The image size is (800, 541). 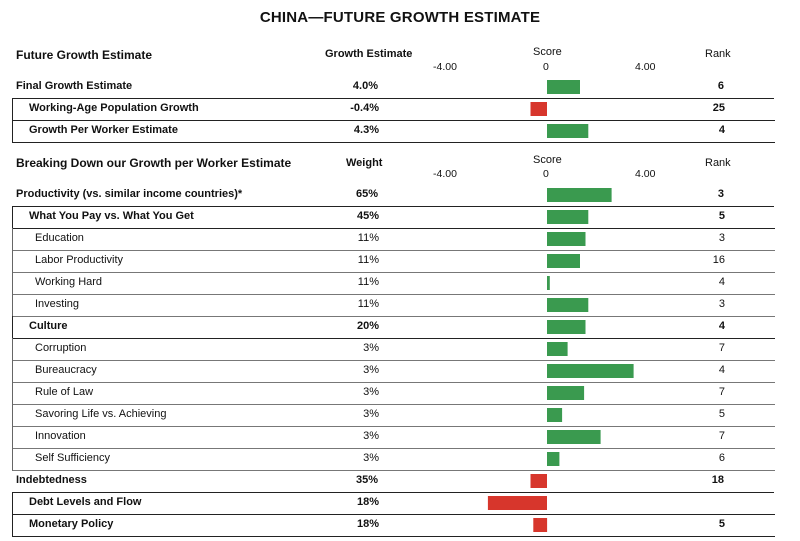 I want to click on table-row: Savoring Life vs. Achieving 3% 5, so click(x=393, y=415).